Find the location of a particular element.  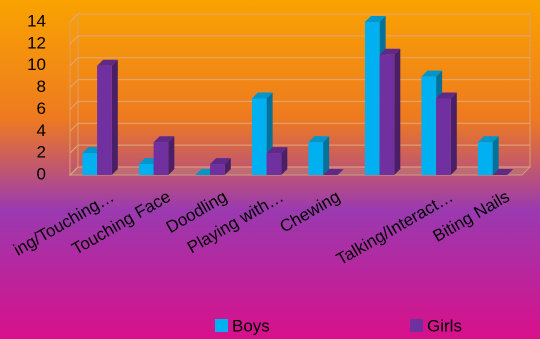

legend-label: Boys is located at coordinates (251, 325).